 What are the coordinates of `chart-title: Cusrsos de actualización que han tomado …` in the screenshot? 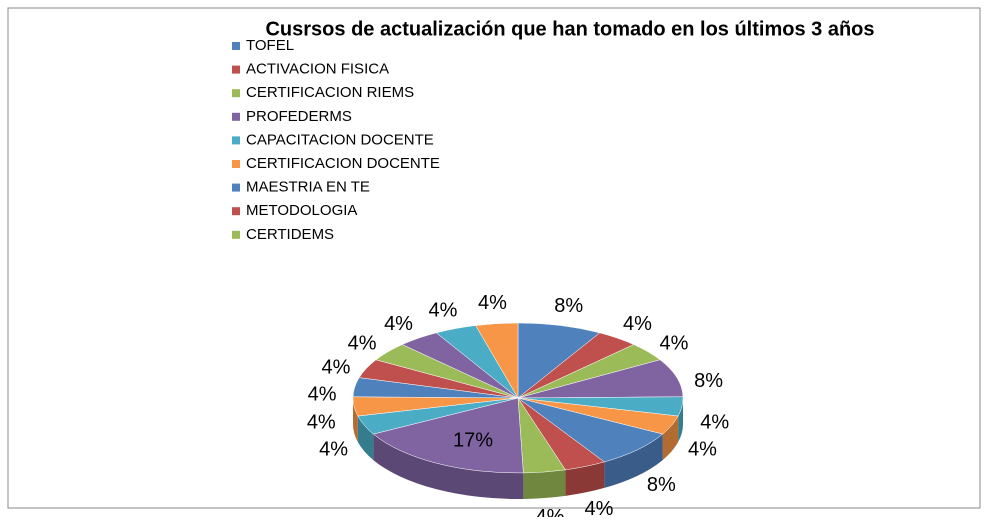 It's located at (569, 29).